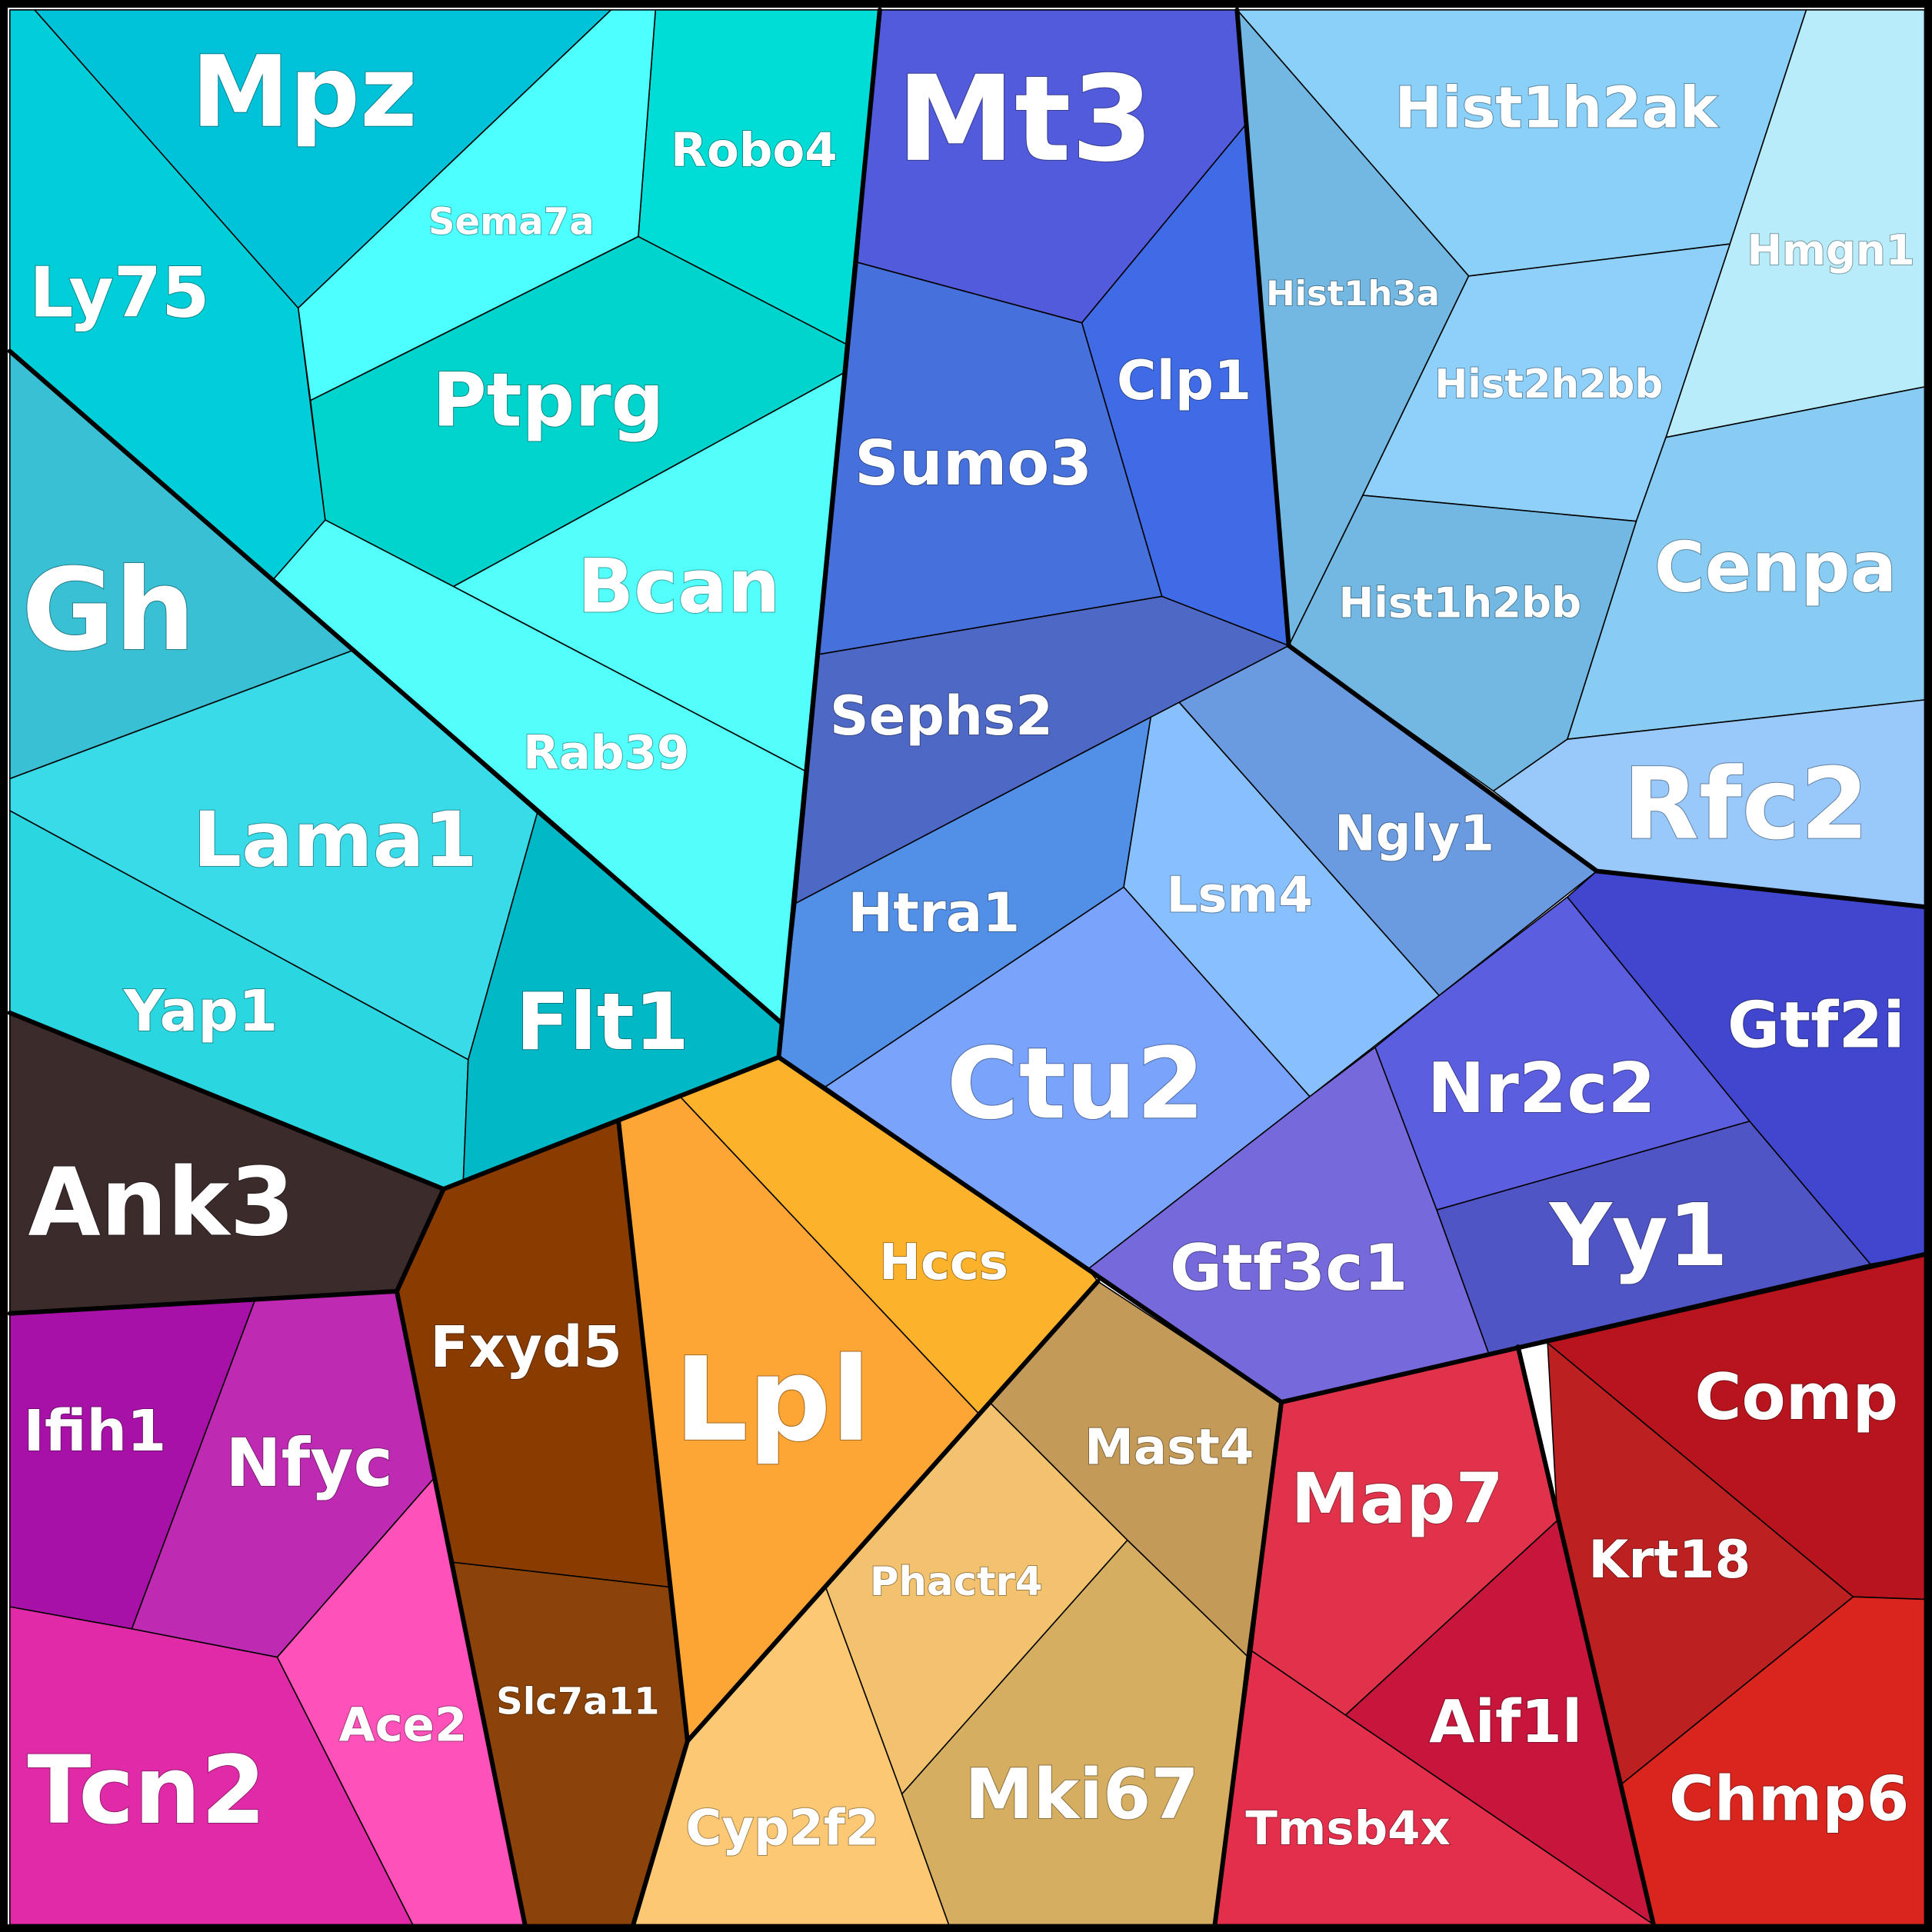 This screenshot has height=1932, width=1932. I want to click on cell-label-yap1: Yap1, so click(200, 1011).